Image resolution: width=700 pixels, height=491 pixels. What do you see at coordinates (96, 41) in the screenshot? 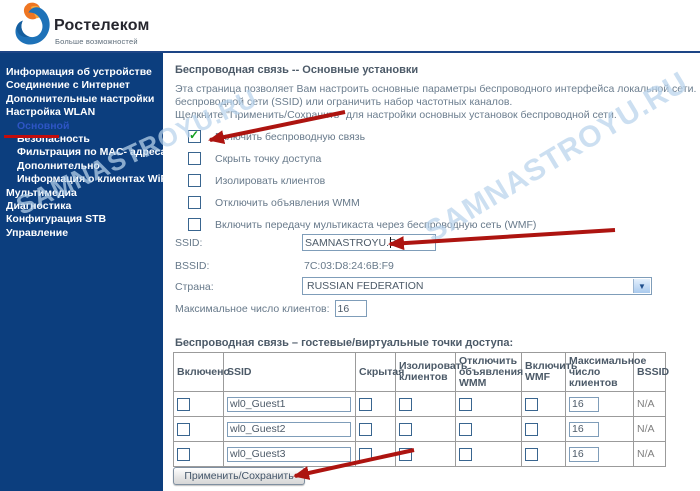
I see `brand-tagline: Больше возможностей` at bounding box center [96, 41].